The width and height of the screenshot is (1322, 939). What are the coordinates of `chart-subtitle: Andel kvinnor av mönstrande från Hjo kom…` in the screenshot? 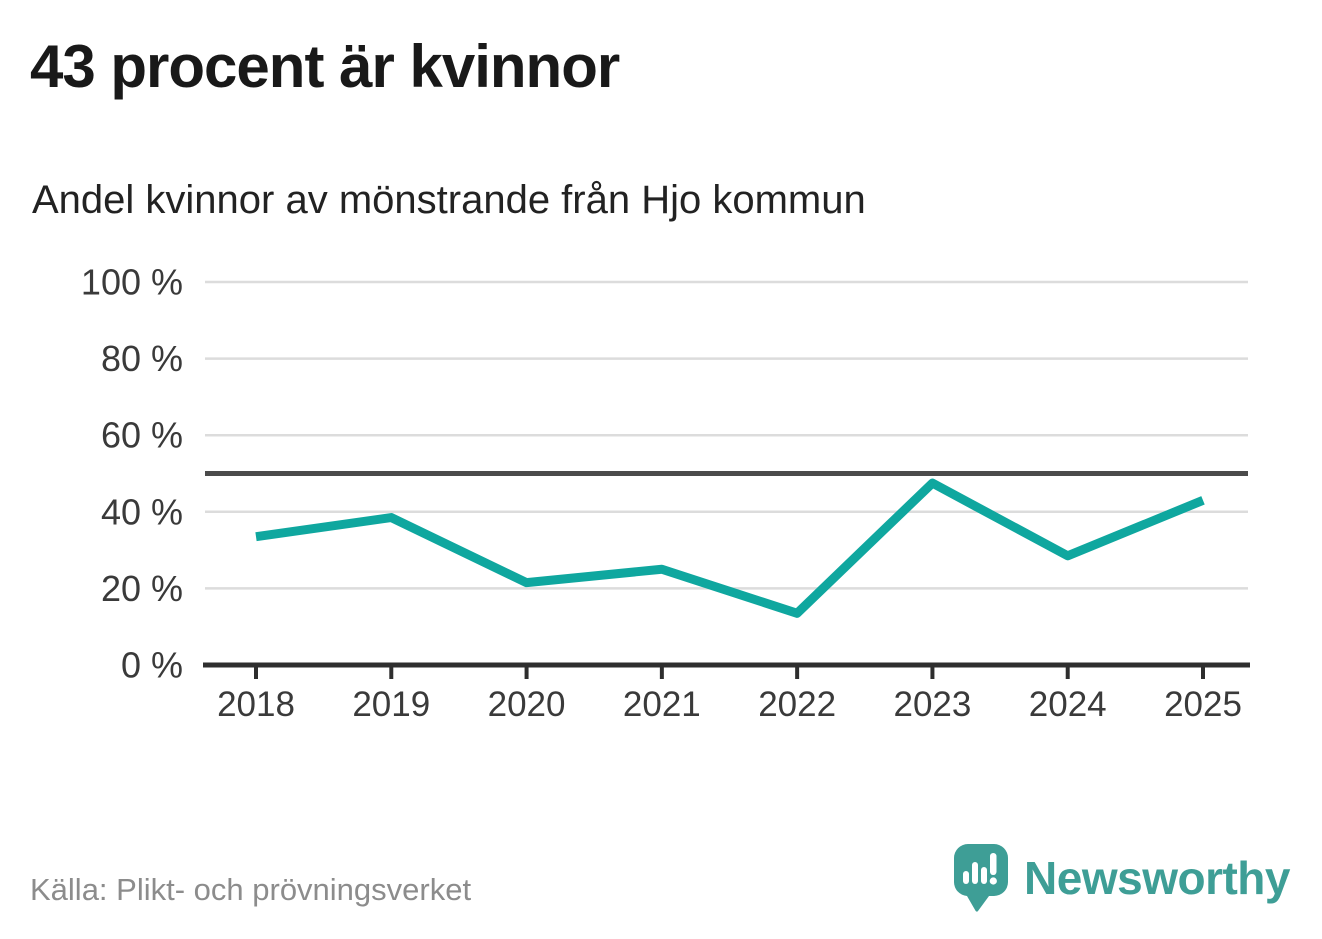 It's located at (449, 200).